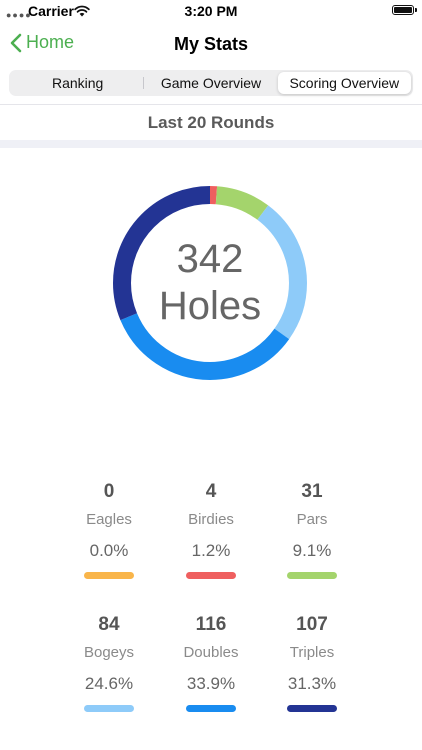 The image size is (422, 750). I want to click on total-holes-count: 342, so click(210, 259).